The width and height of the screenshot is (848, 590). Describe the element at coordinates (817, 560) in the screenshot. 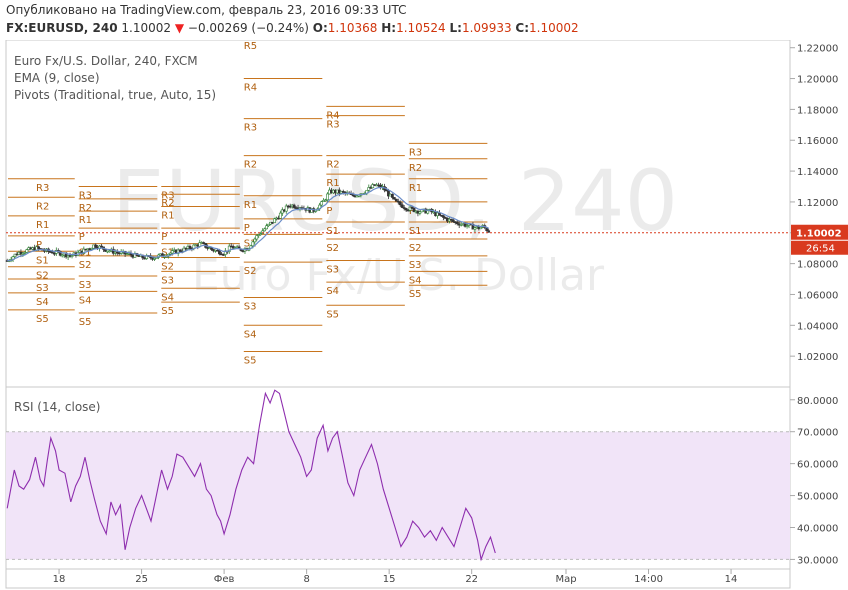

I see `rsi-tick-label: 30.0000` at that location.